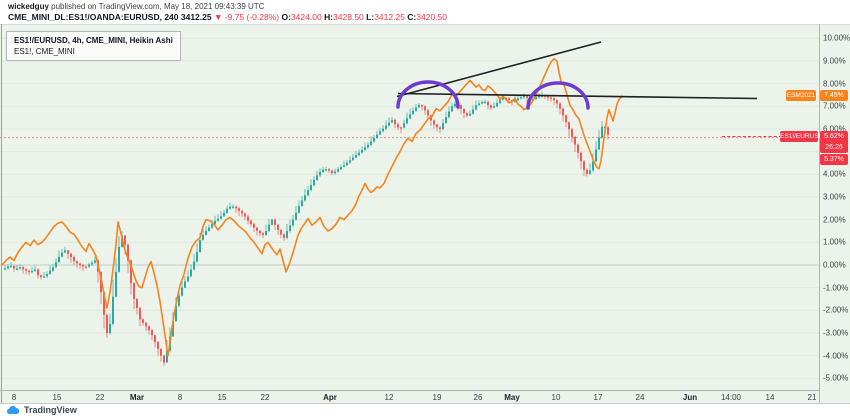 The image size is (850, 418). Describe the element at coordinates (731, 397) in the screenshot. I see `time-tick-14:00: 14:00` at that location.